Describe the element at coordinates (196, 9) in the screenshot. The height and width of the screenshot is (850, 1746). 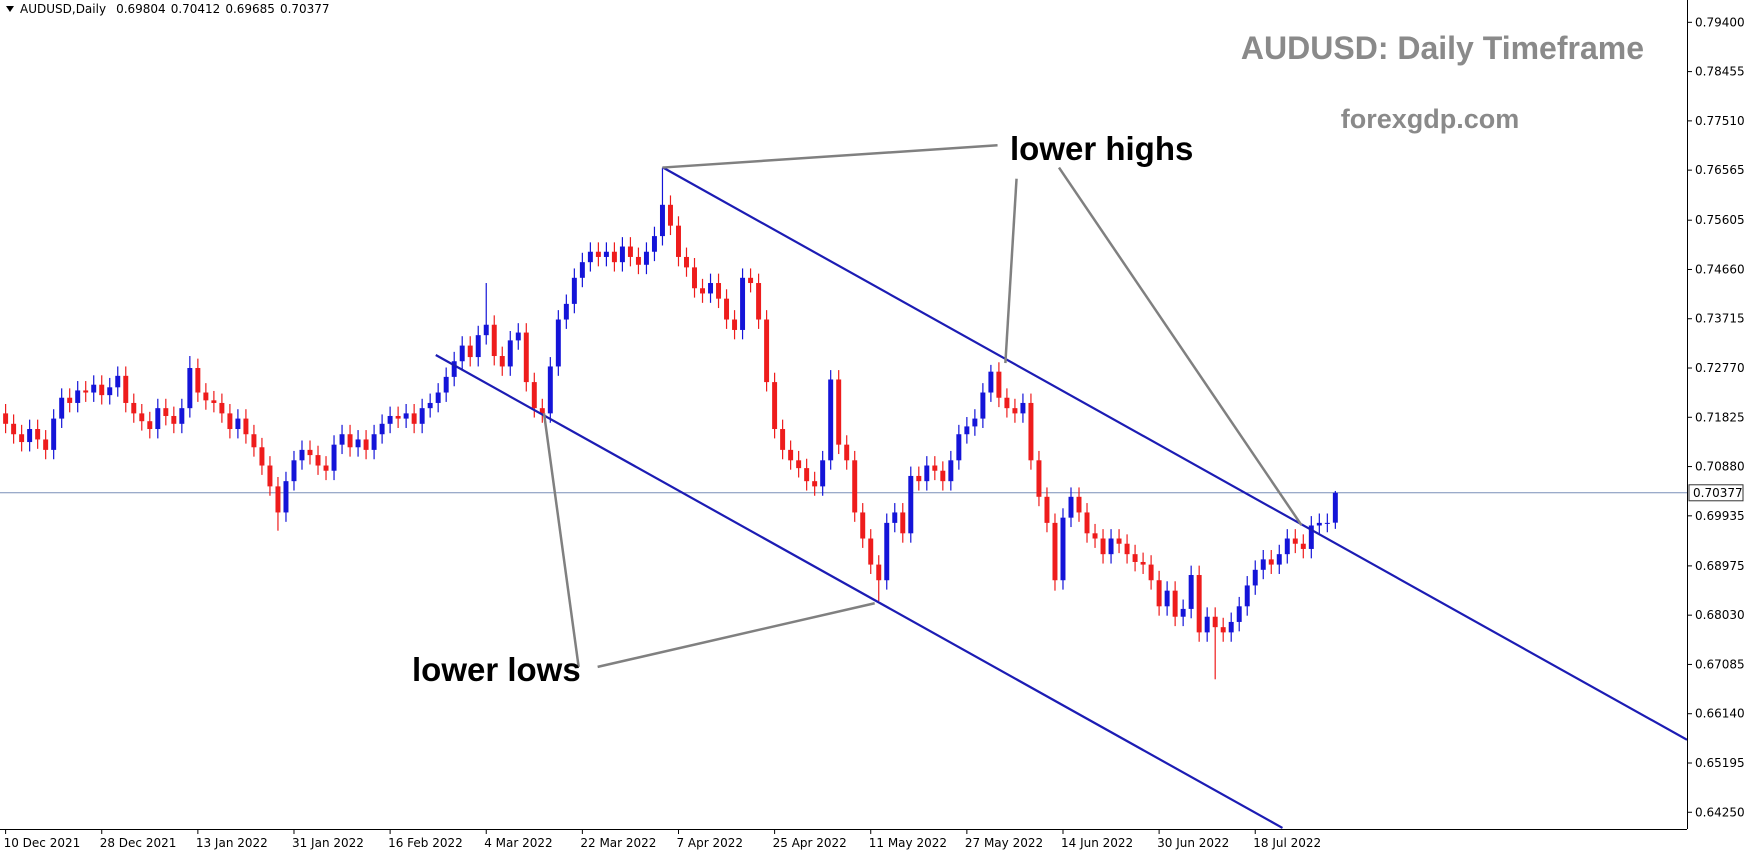
I see `header-high: 0.70412` at that location.